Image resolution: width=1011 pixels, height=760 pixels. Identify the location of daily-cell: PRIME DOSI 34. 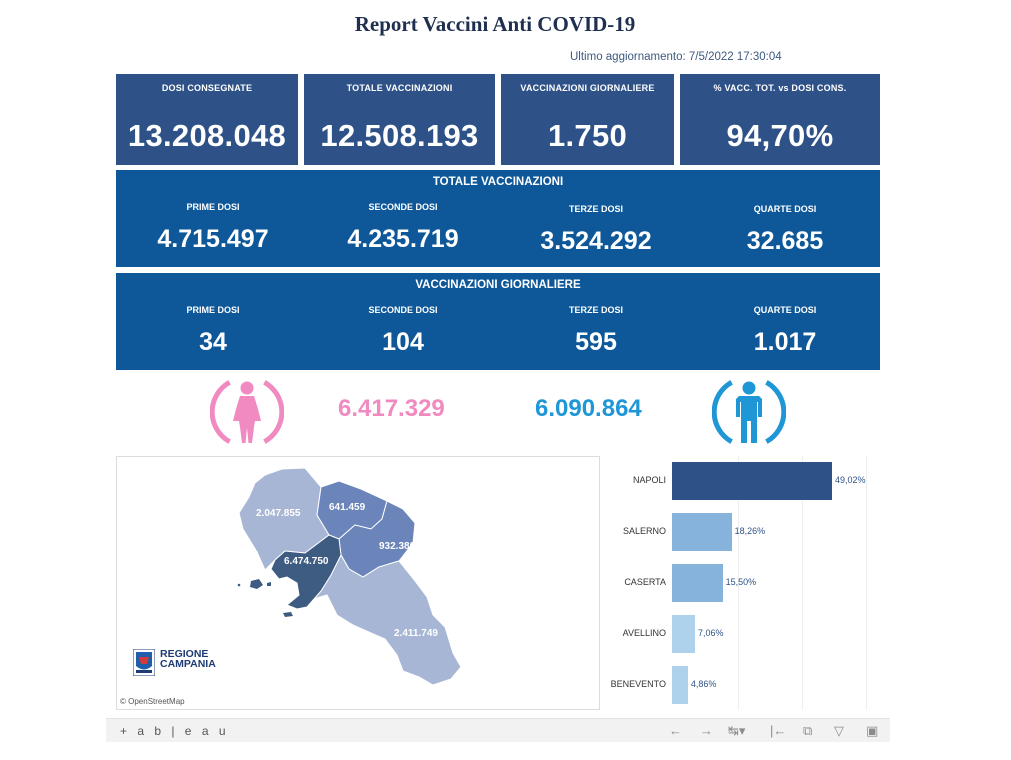
(213, 331).